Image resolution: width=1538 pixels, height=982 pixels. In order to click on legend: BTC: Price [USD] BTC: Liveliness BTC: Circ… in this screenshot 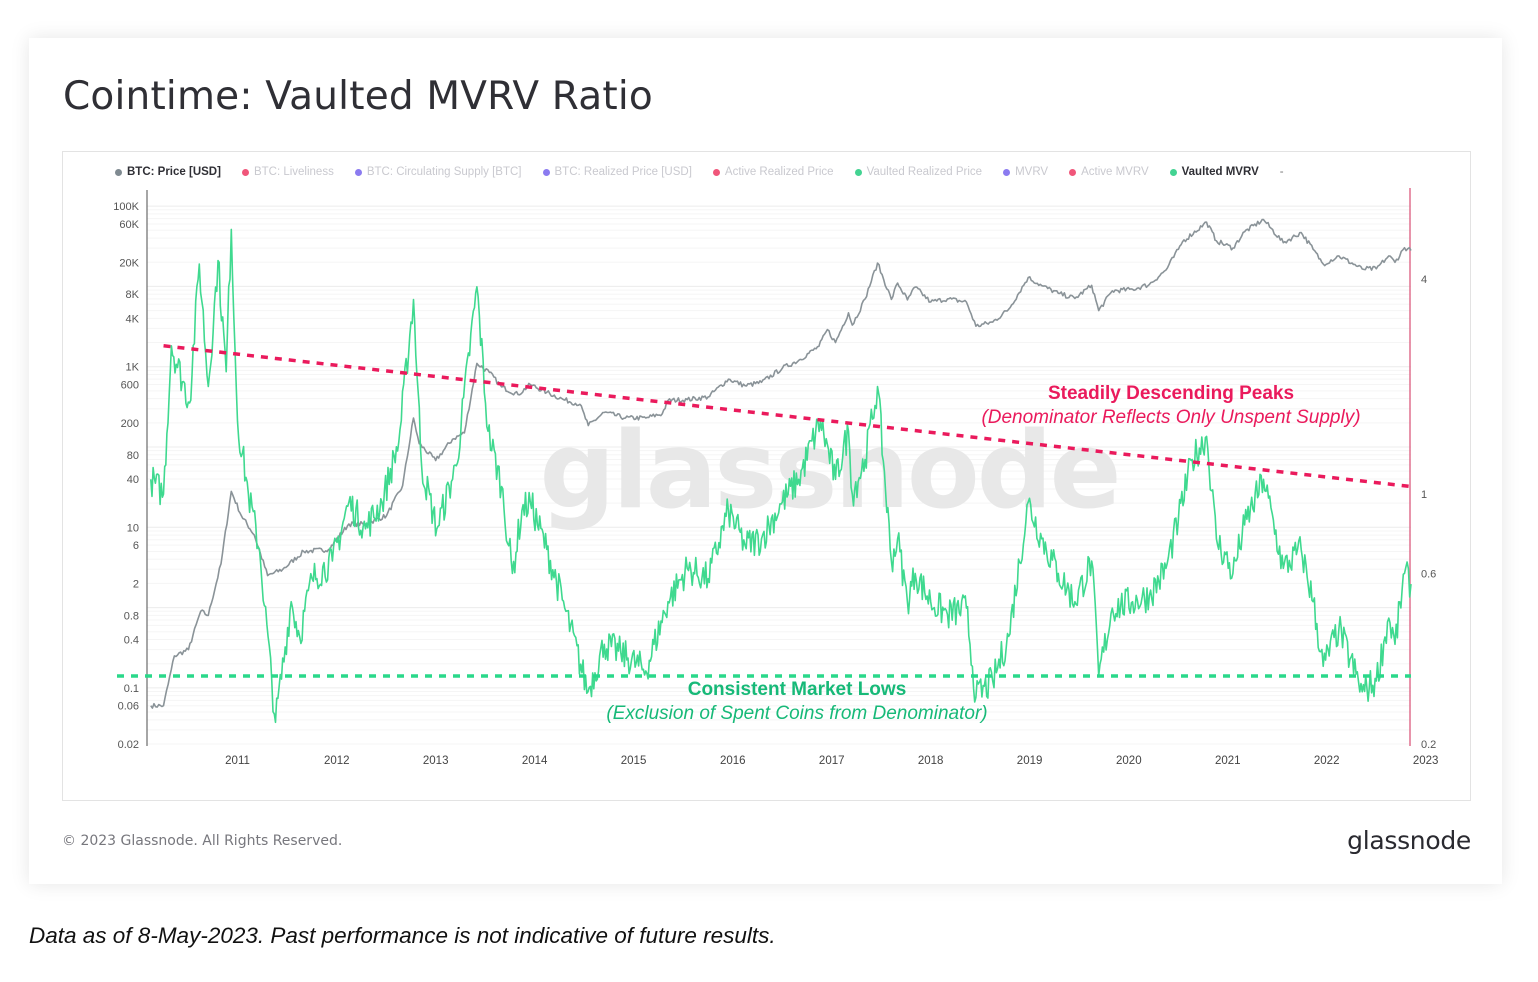, I will do `click(699, 172)`.